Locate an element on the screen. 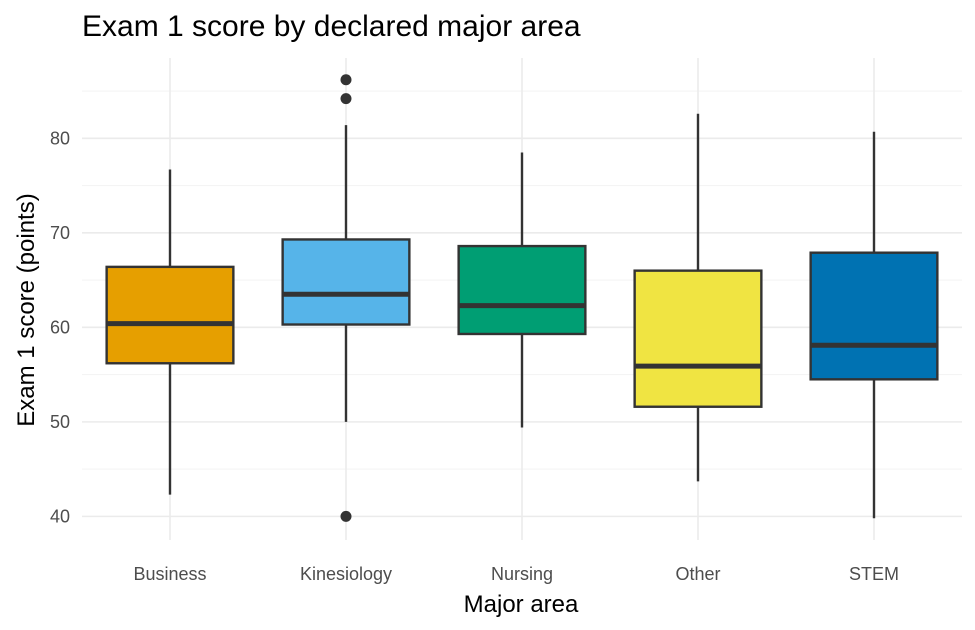 The height and width of the screenshot is (630, 975). x-axis-title: Major area is located at coordinates (521, 604).